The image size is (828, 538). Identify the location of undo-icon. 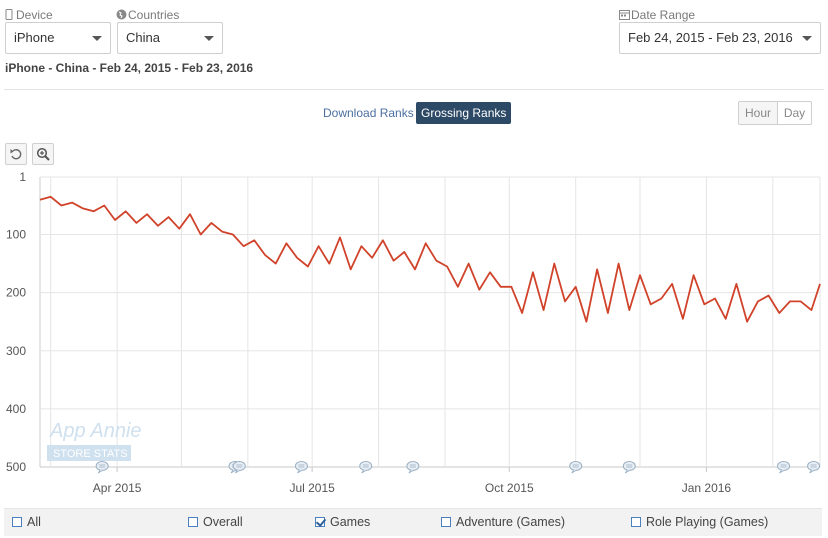
(16, 154).